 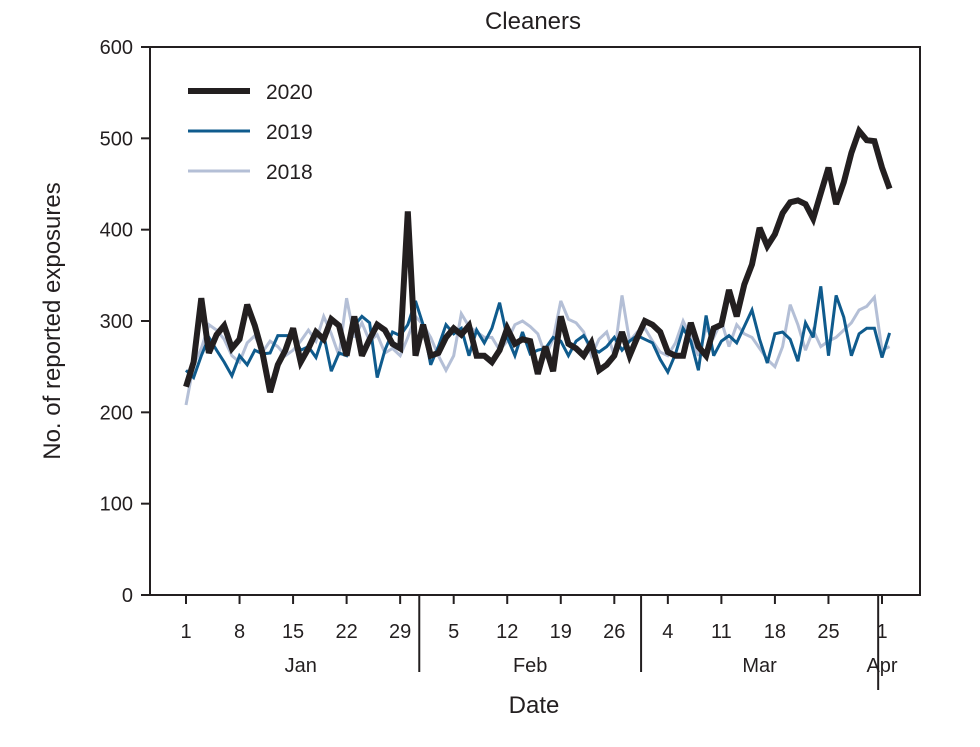 I want to click on x-tick-label: 11, so click(x=721, y=632).